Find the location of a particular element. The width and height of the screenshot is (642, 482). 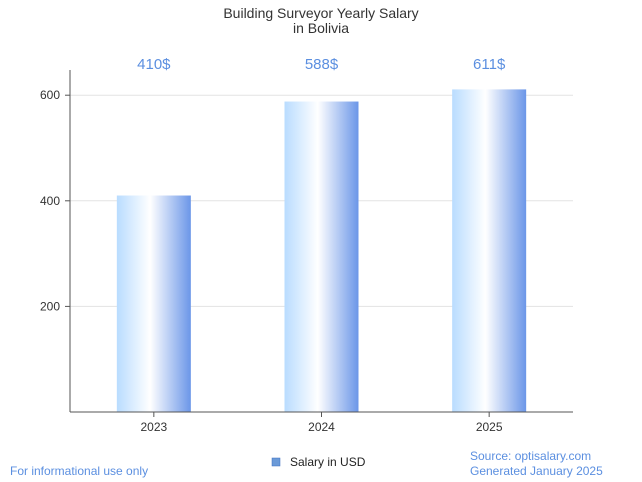

bar-2025 is located at coordinates (489, 250).